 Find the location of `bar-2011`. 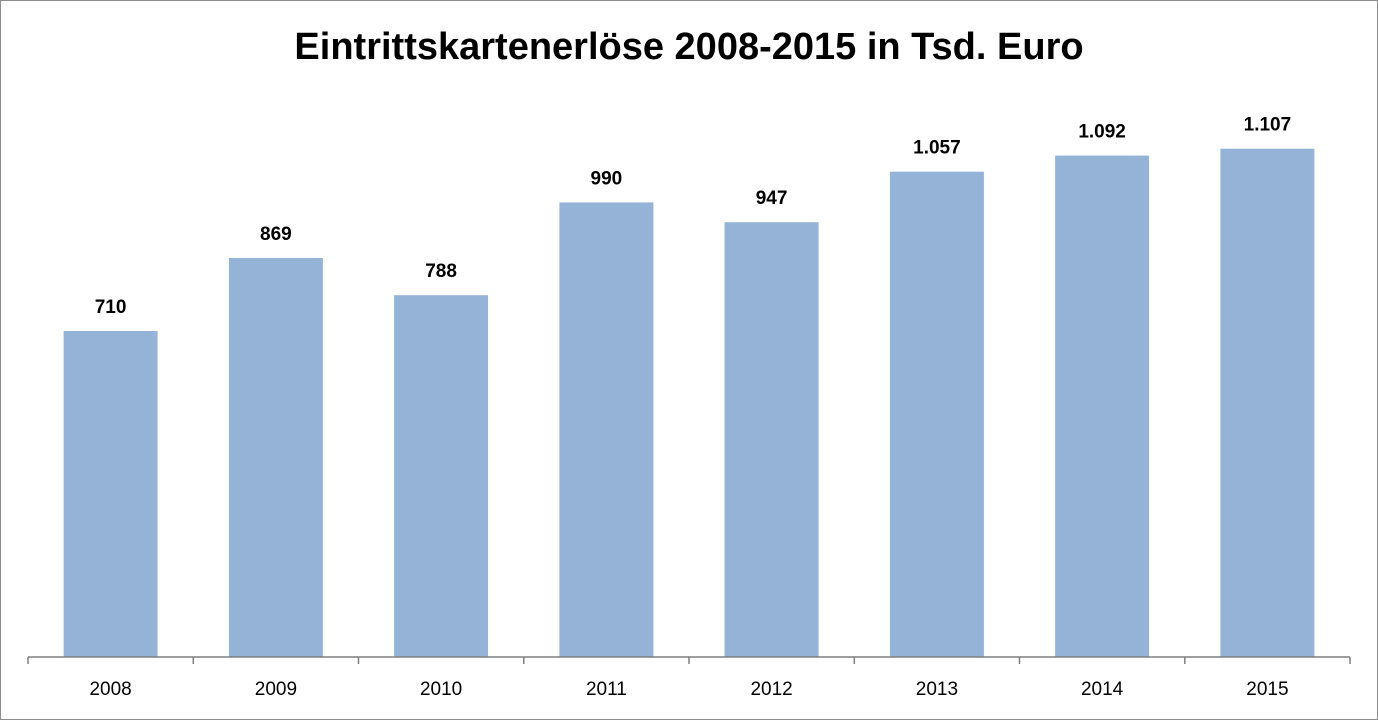

bar-2011 is located at coordinates (606, 429).